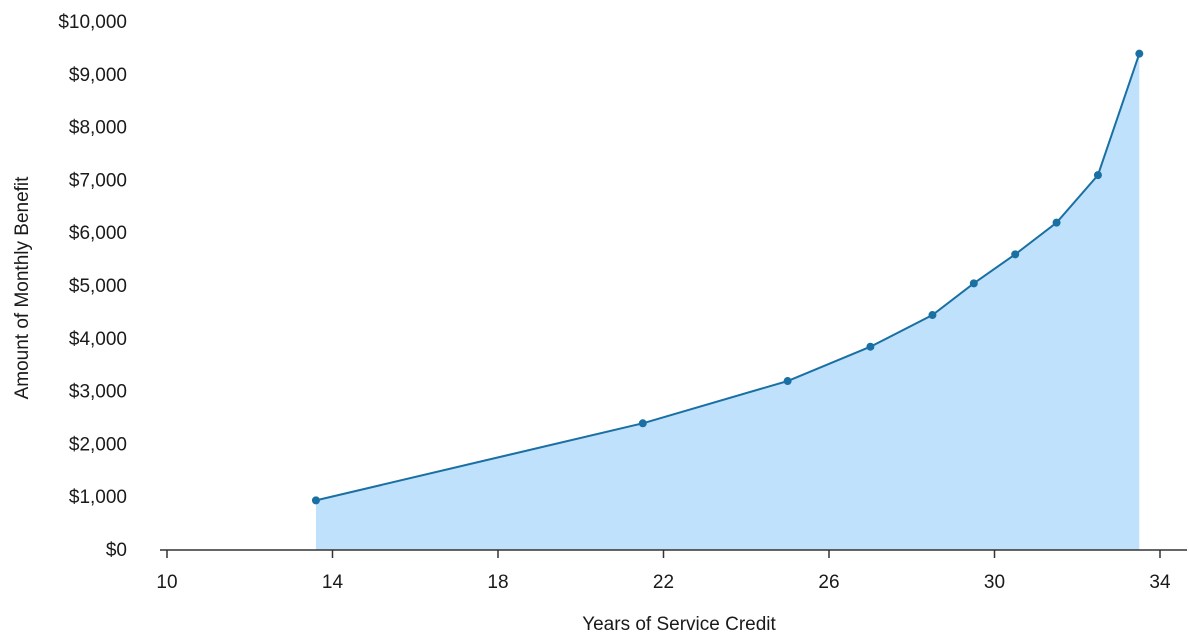 The height and width of the screenshot is (636, 1189). Describe the element at coordinates (92, 22) in the screenshot. I see `y-tick-label: $10,000` at that location.